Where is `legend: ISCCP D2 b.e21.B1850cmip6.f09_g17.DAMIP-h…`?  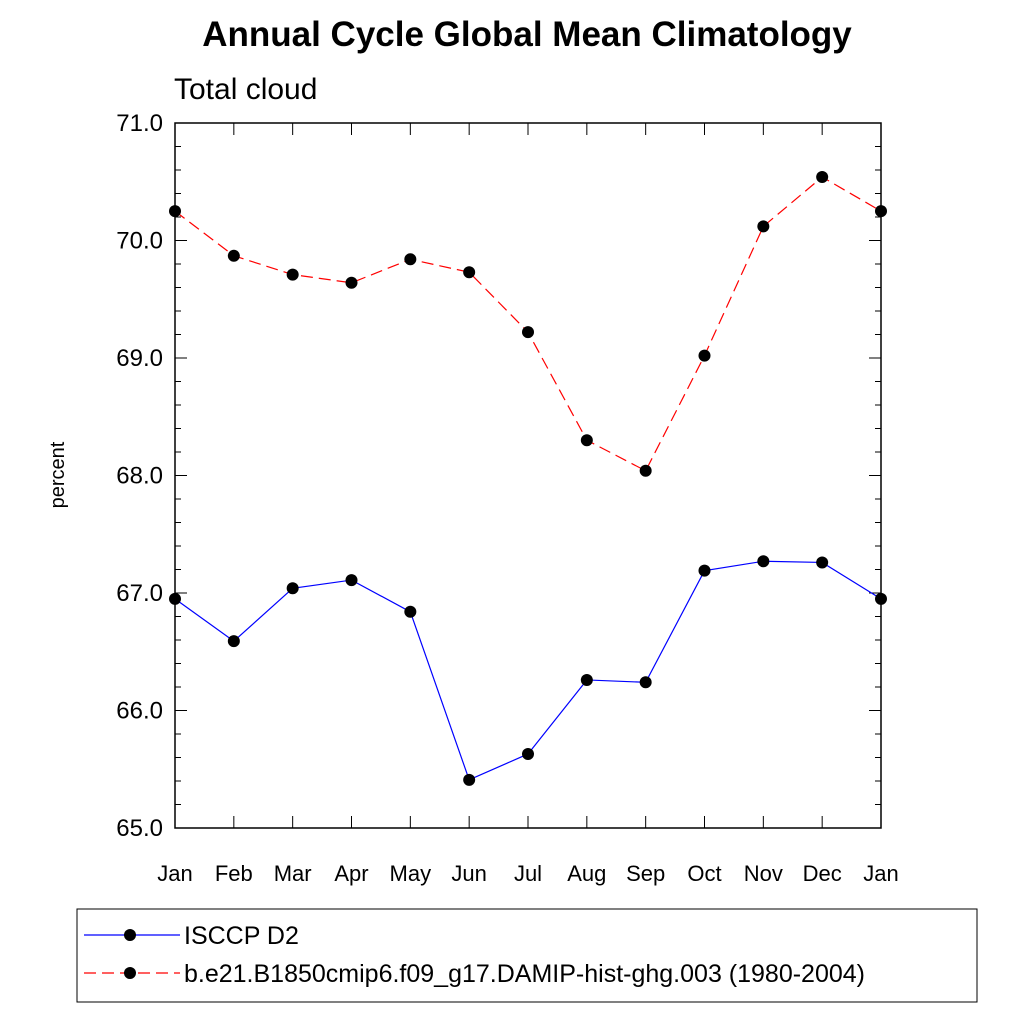
legend: ISCCP D2 b.e21.B1850cmip6.f09_g17.DAMIP-h… is located at coordinates (527, 955).